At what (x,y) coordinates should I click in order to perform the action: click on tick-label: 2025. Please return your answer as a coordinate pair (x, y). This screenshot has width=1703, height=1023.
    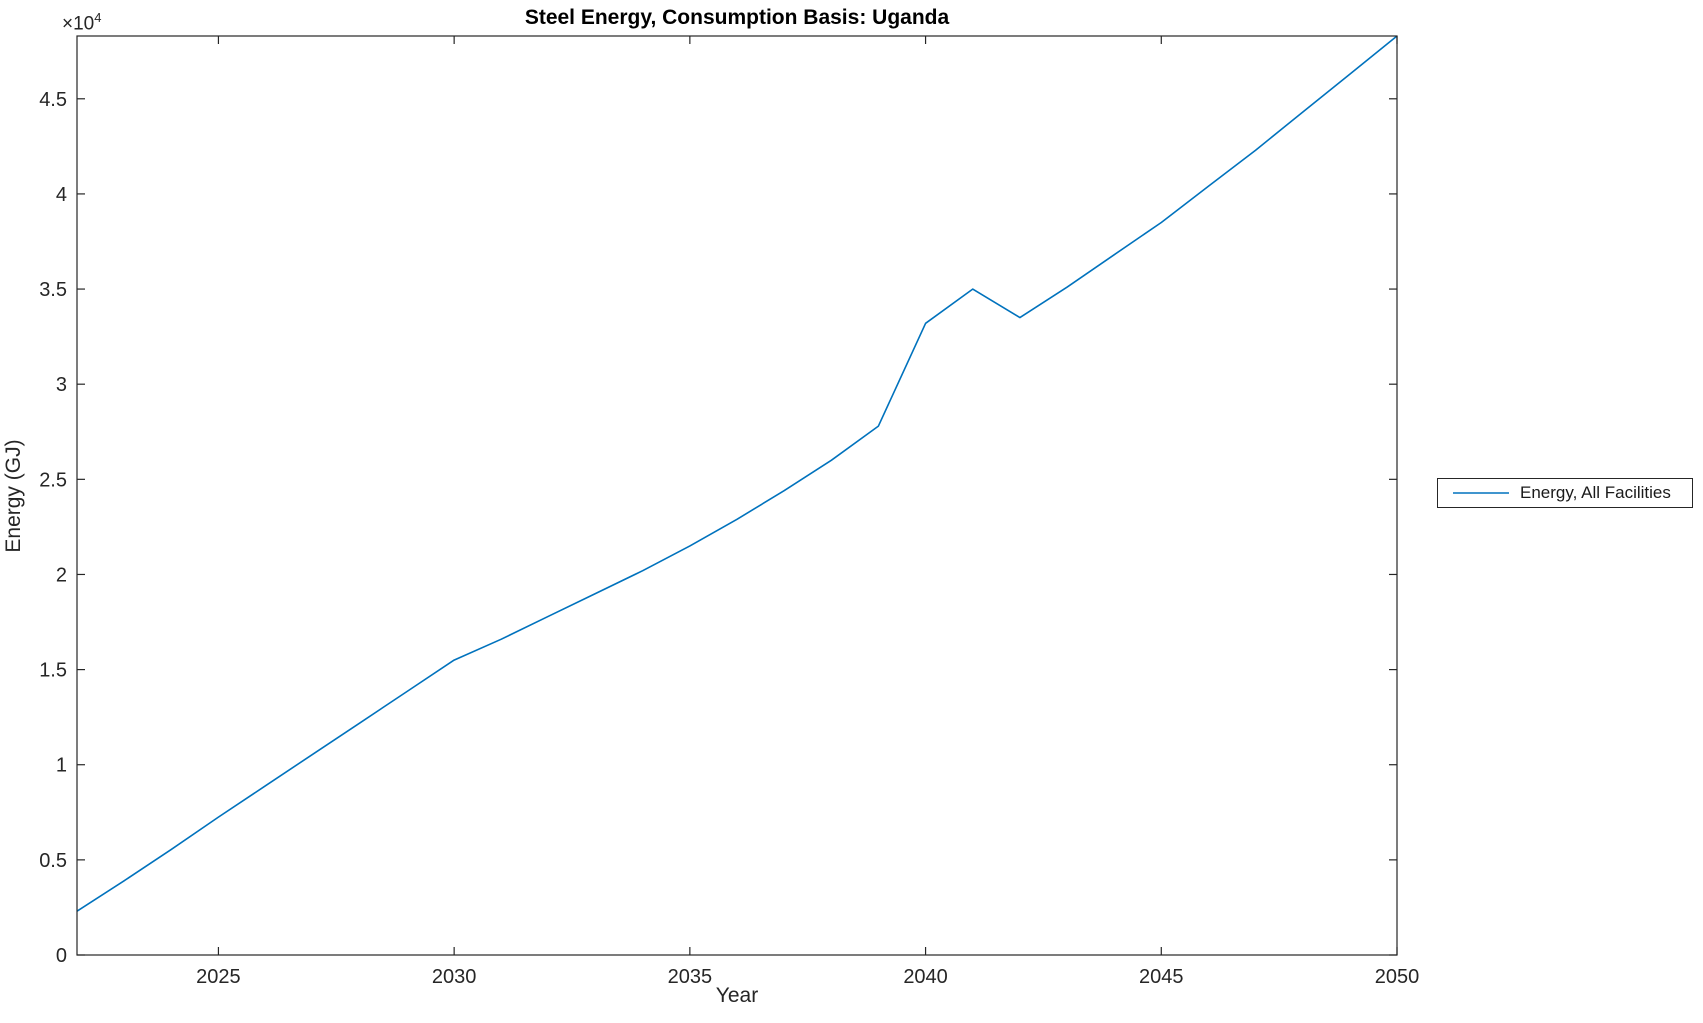
    Looking at the image, I should click on (218, 977).